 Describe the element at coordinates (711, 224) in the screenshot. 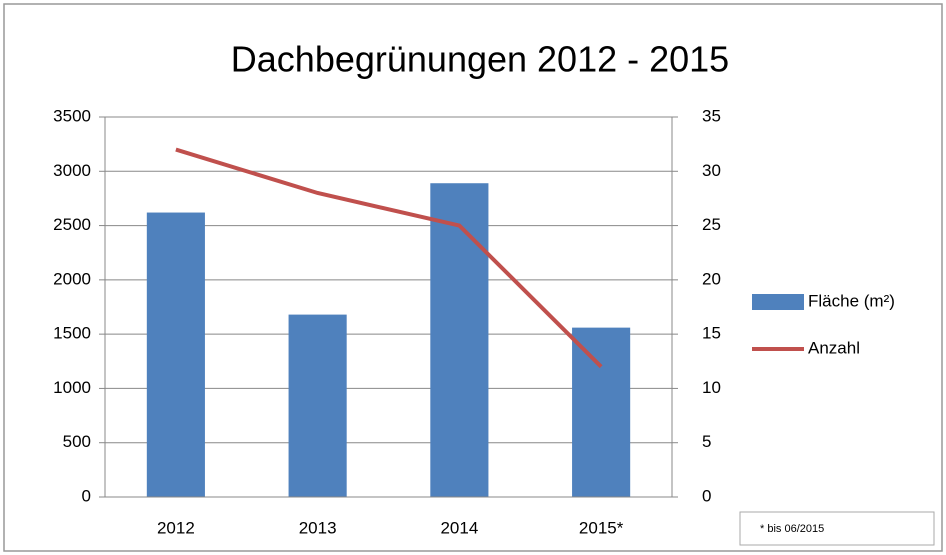

I see `y2-tick-label: 25` at that location.